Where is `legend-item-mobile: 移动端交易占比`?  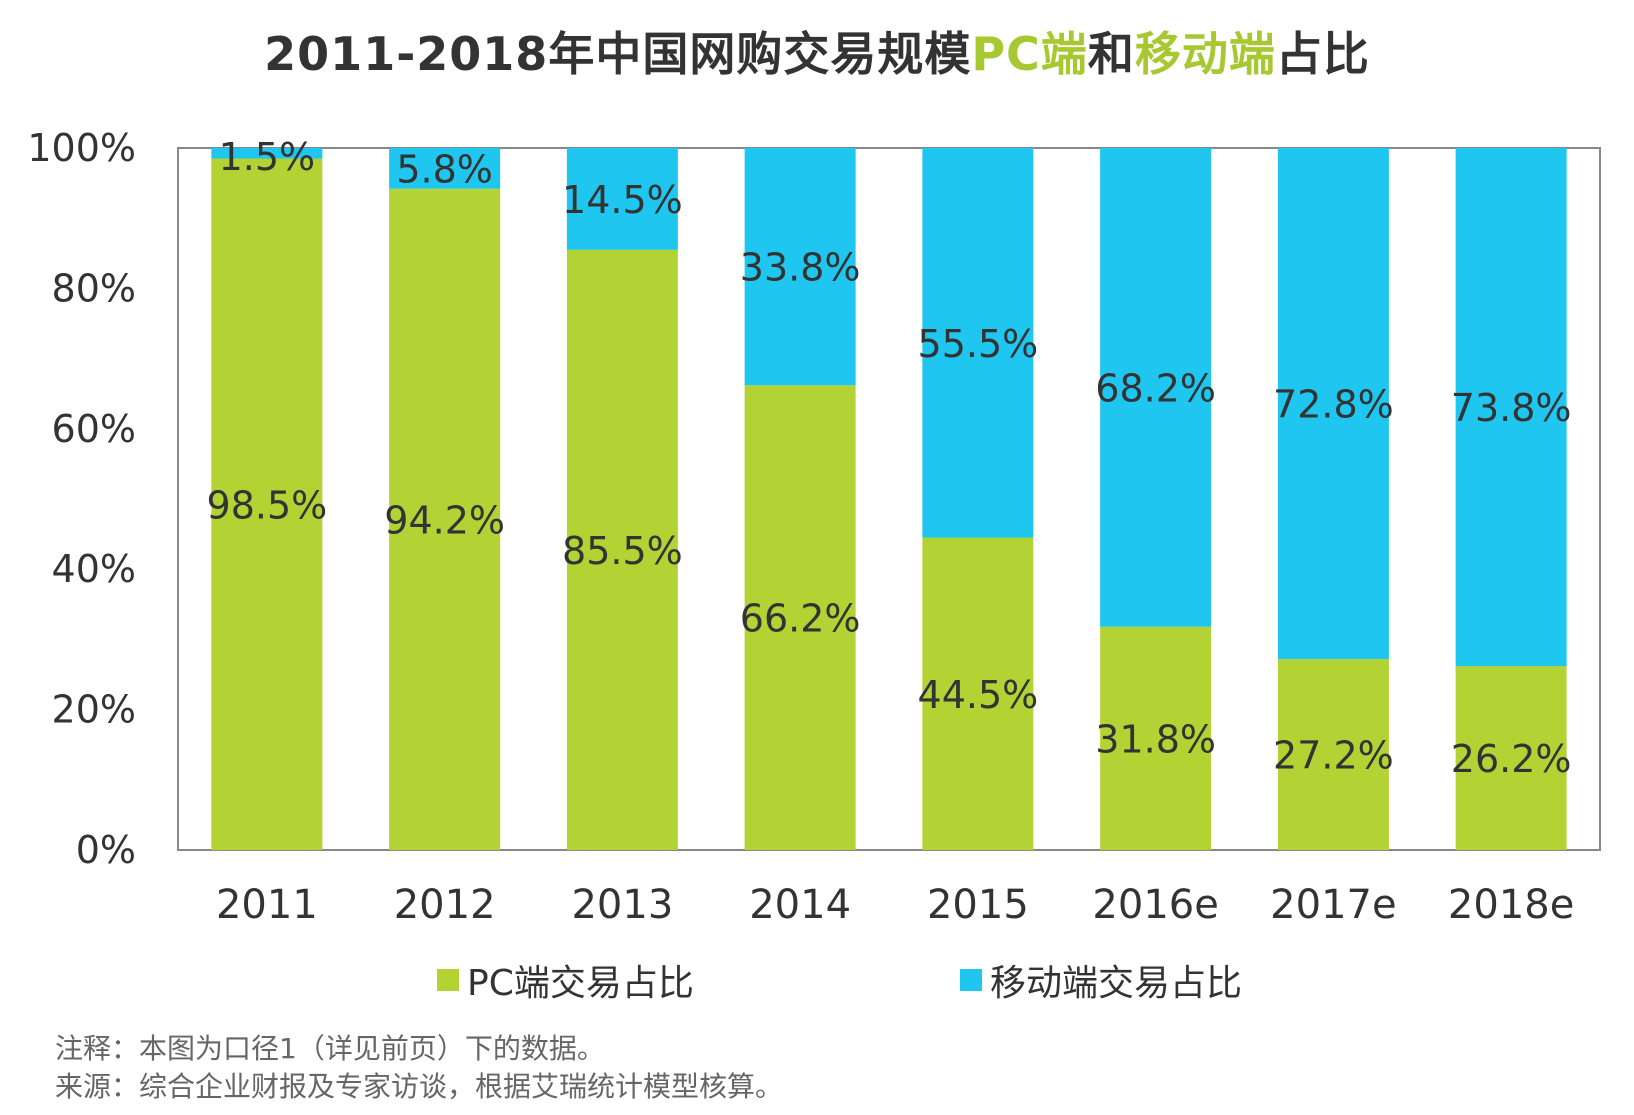
legend-item-mobile: 移动端交易占比 is located at coordinates (1101, 981).